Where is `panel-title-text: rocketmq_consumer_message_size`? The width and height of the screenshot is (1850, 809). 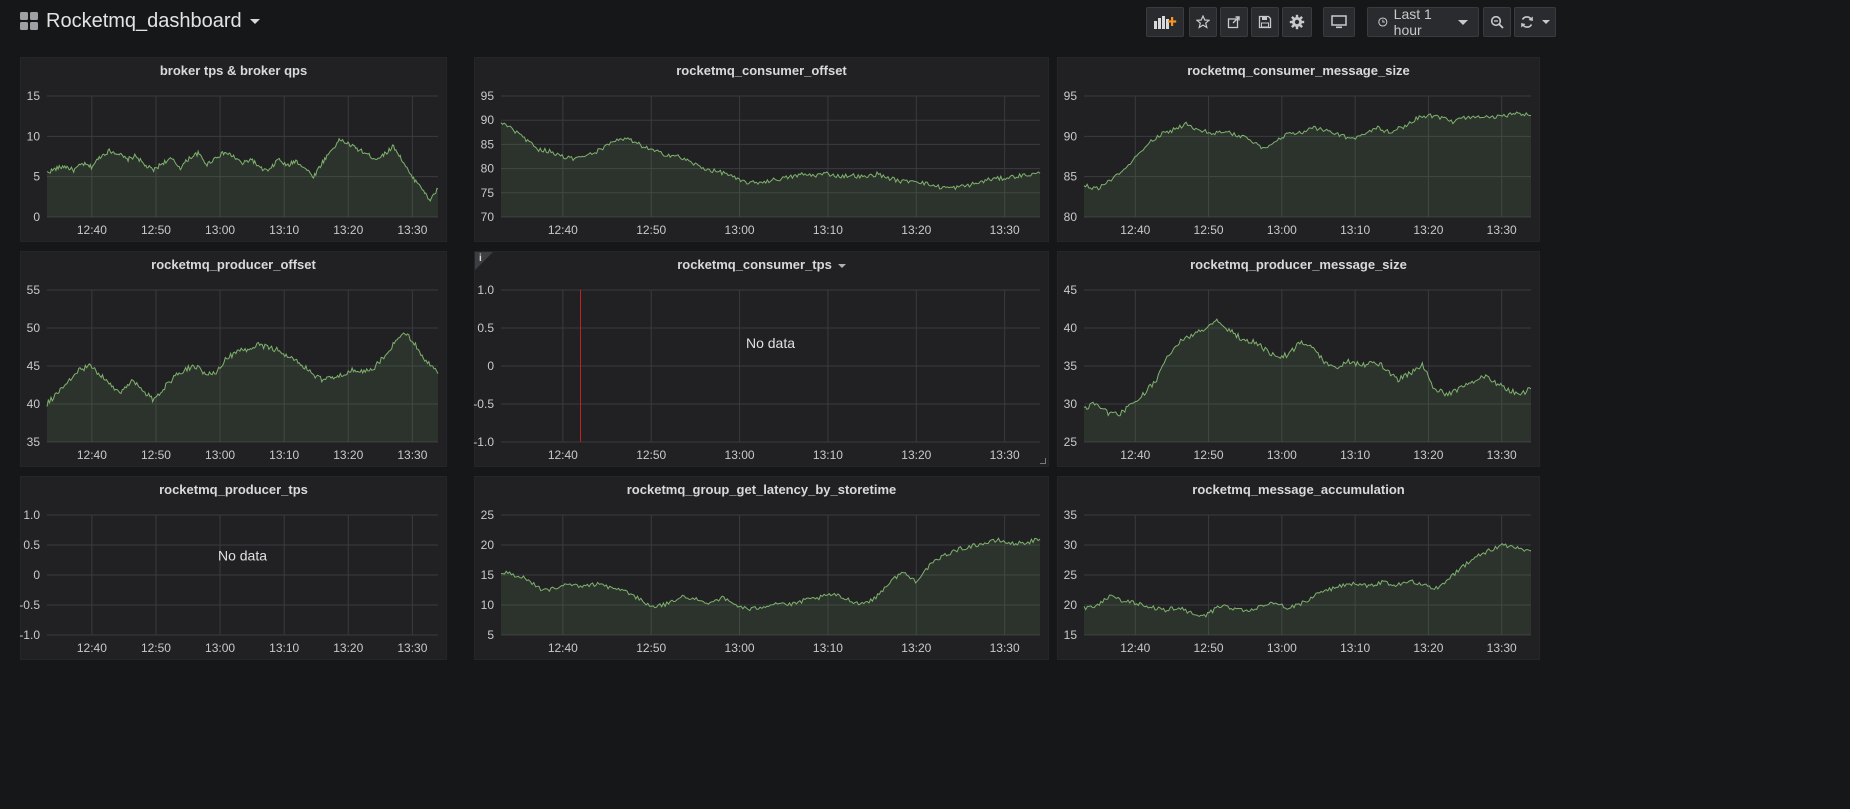
panel-title-text: rocketmq_consumer_message_size is located at coordinates (1298, 70).